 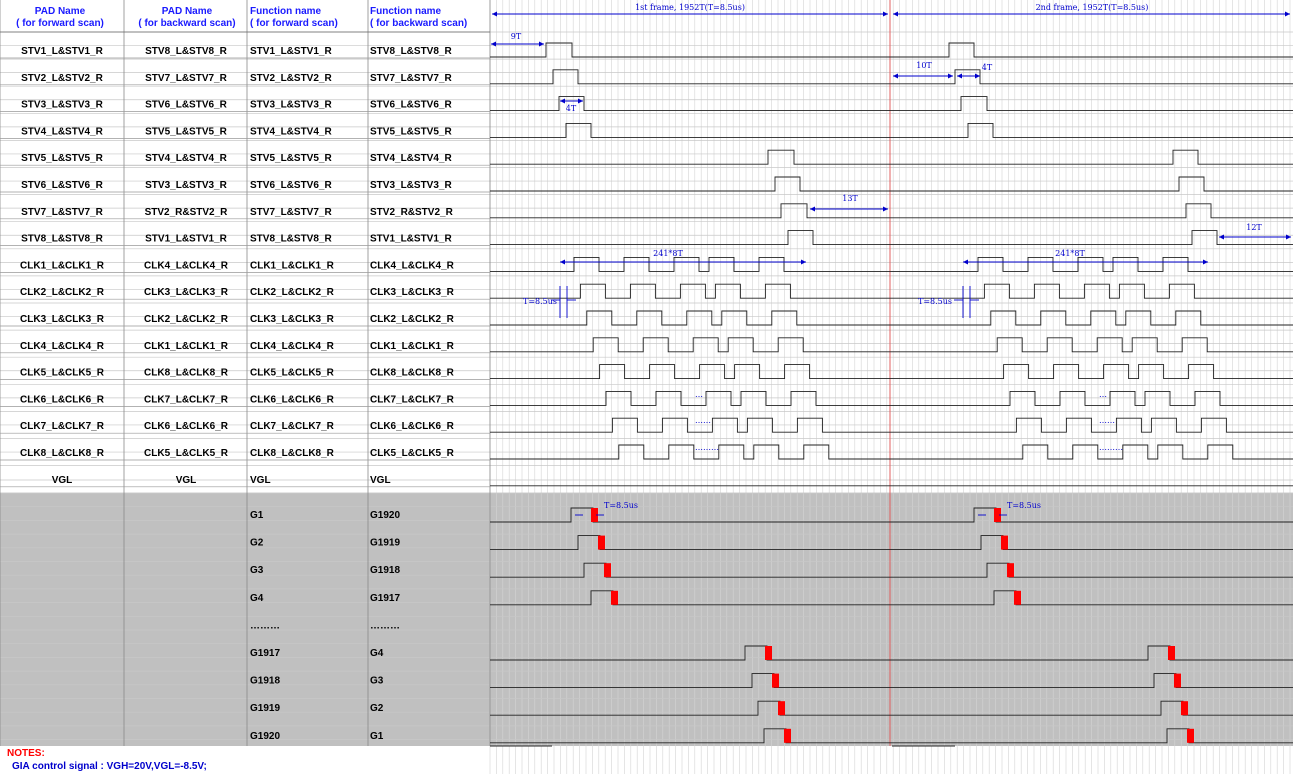 What do you see at coordinates (186, 426) in the screenshot?
I see `signal-cell: CLK6_L&CLK6_R` at bounding box center [186, 426].